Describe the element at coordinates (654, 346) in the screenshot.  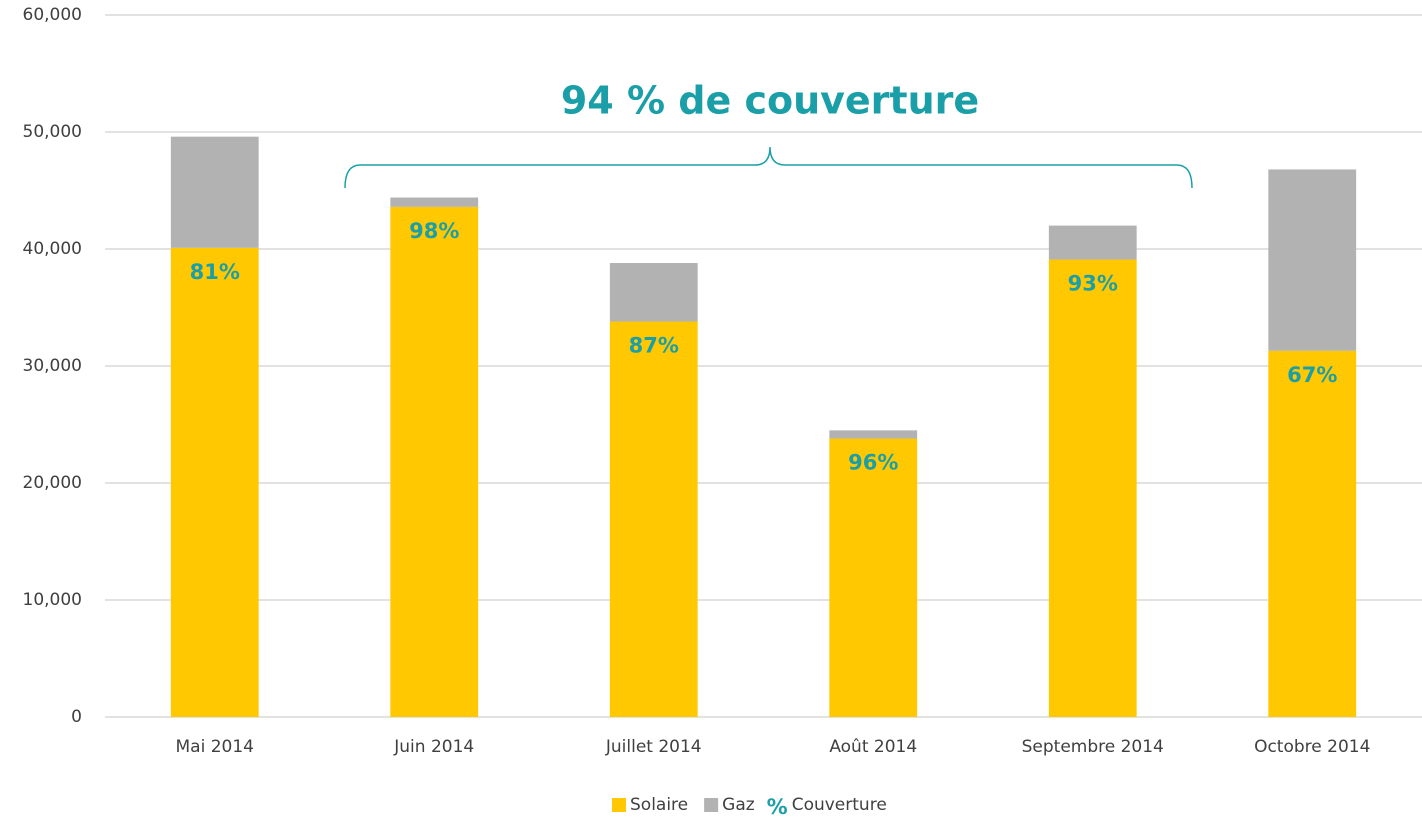
I see `coverage-label: 87%` at that location.